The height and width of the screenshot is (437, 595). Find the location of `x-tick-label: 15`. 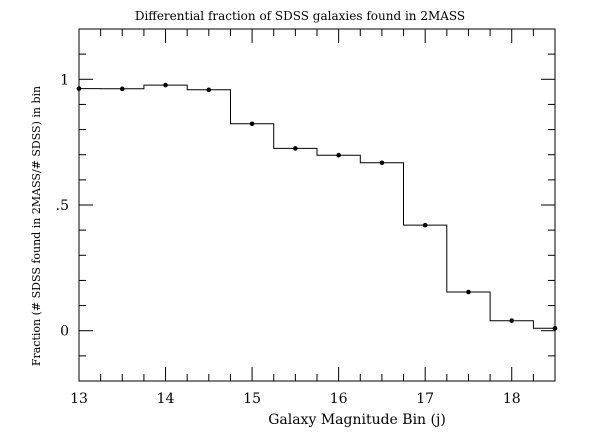

x-tick-label: 15 is located at coordinates (252, 399).